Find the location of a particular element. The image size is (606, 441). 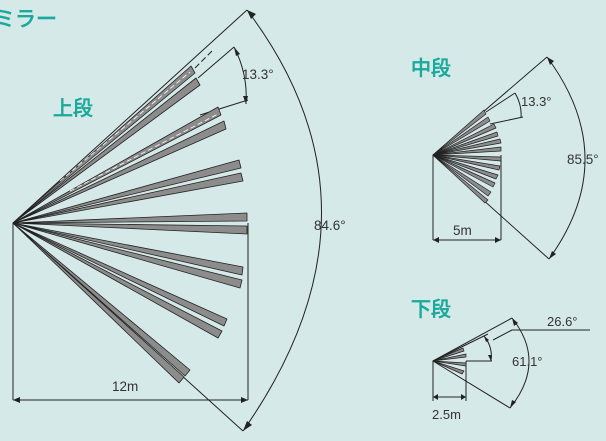

lower-zone-extension-top is located at coordinates (460, 347).